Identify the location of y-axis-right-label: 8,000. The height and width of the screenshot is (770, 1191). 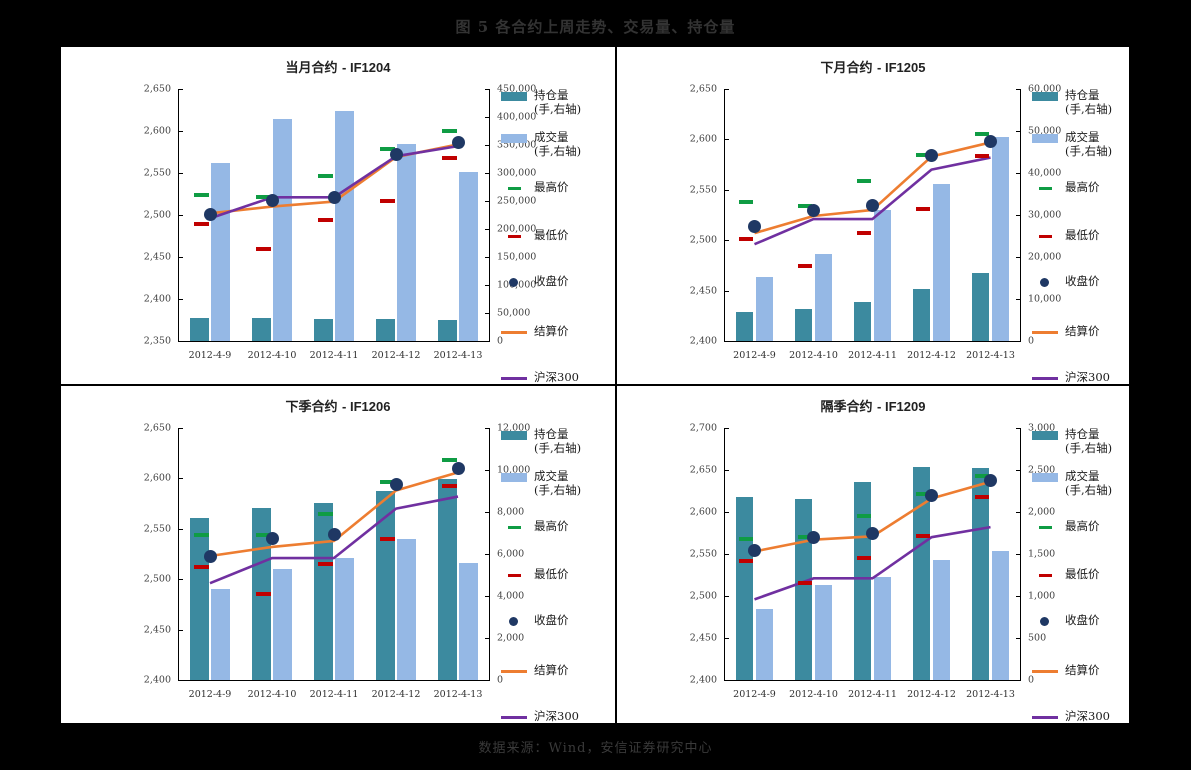
(511, 512).